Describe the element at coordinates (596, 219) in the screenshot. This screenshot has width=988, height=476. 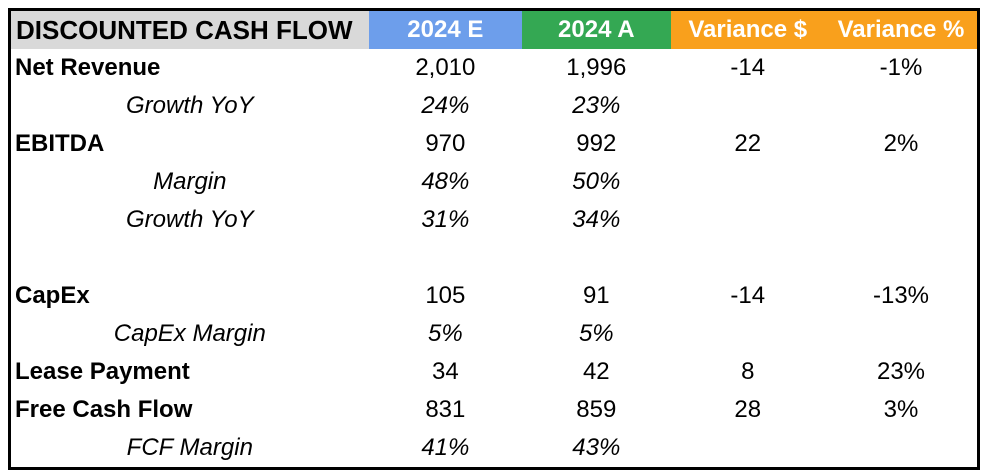
I see `cell-2024a: 34%` at that location.